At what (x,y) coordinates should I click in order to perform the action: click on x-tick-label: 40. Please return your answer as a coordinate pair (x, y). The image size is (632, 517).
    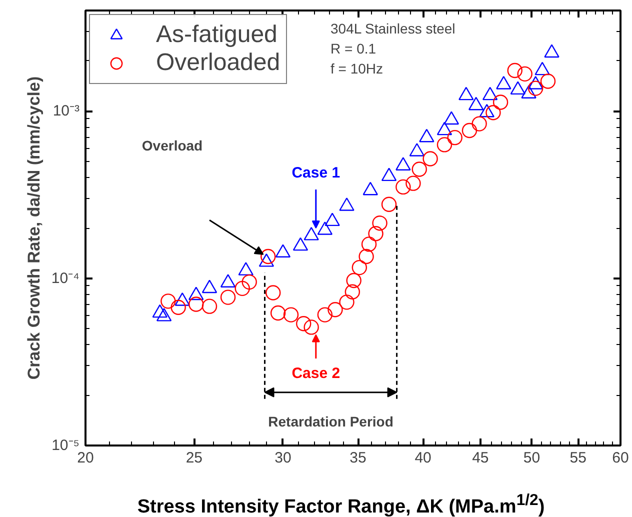
    Looking at the image, I should click on (423, 458).